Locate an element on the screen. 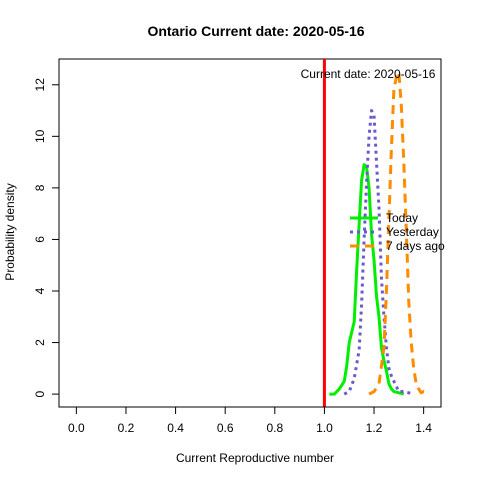  y-tick-label: 0 is located at coordinates (40, 393).